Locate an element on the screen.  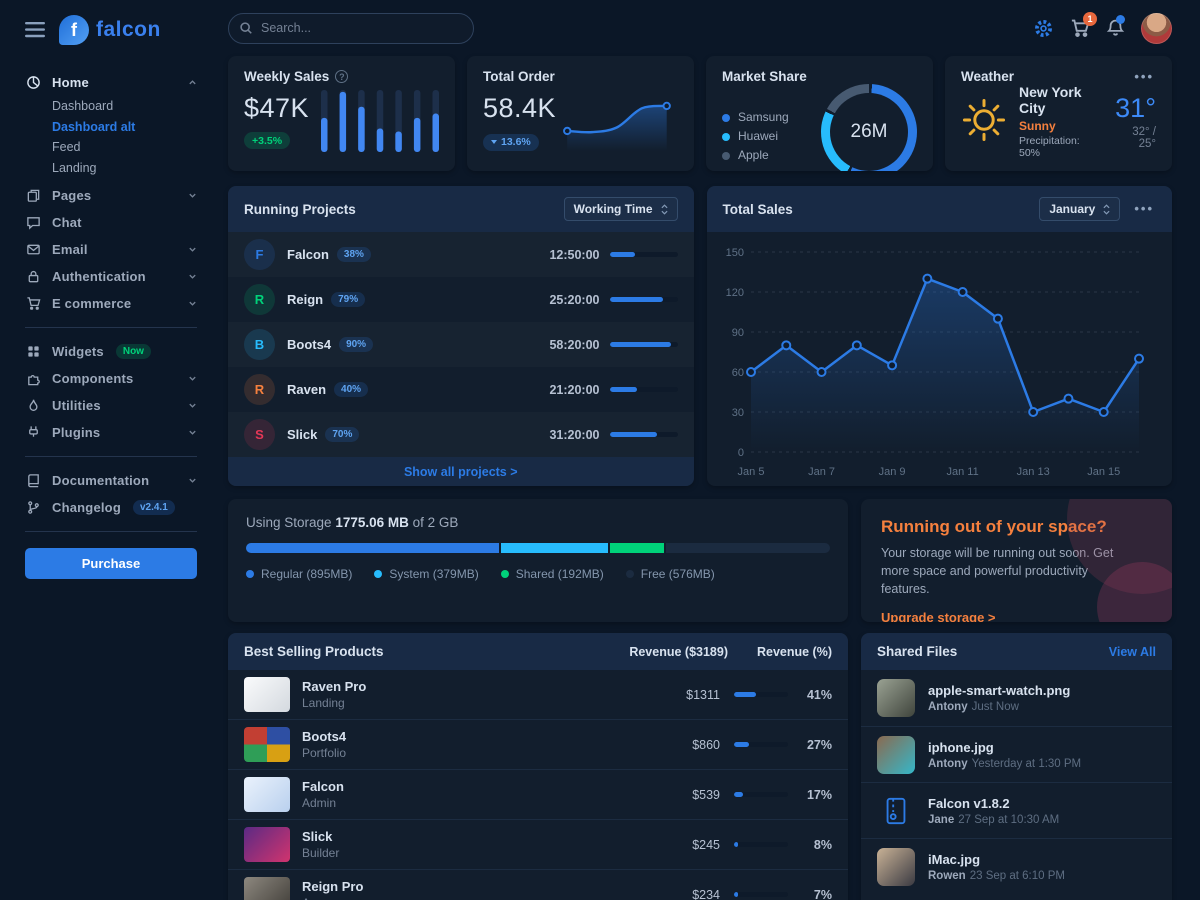
sidebar-item-label: Email is located at coordinates (70, 249).